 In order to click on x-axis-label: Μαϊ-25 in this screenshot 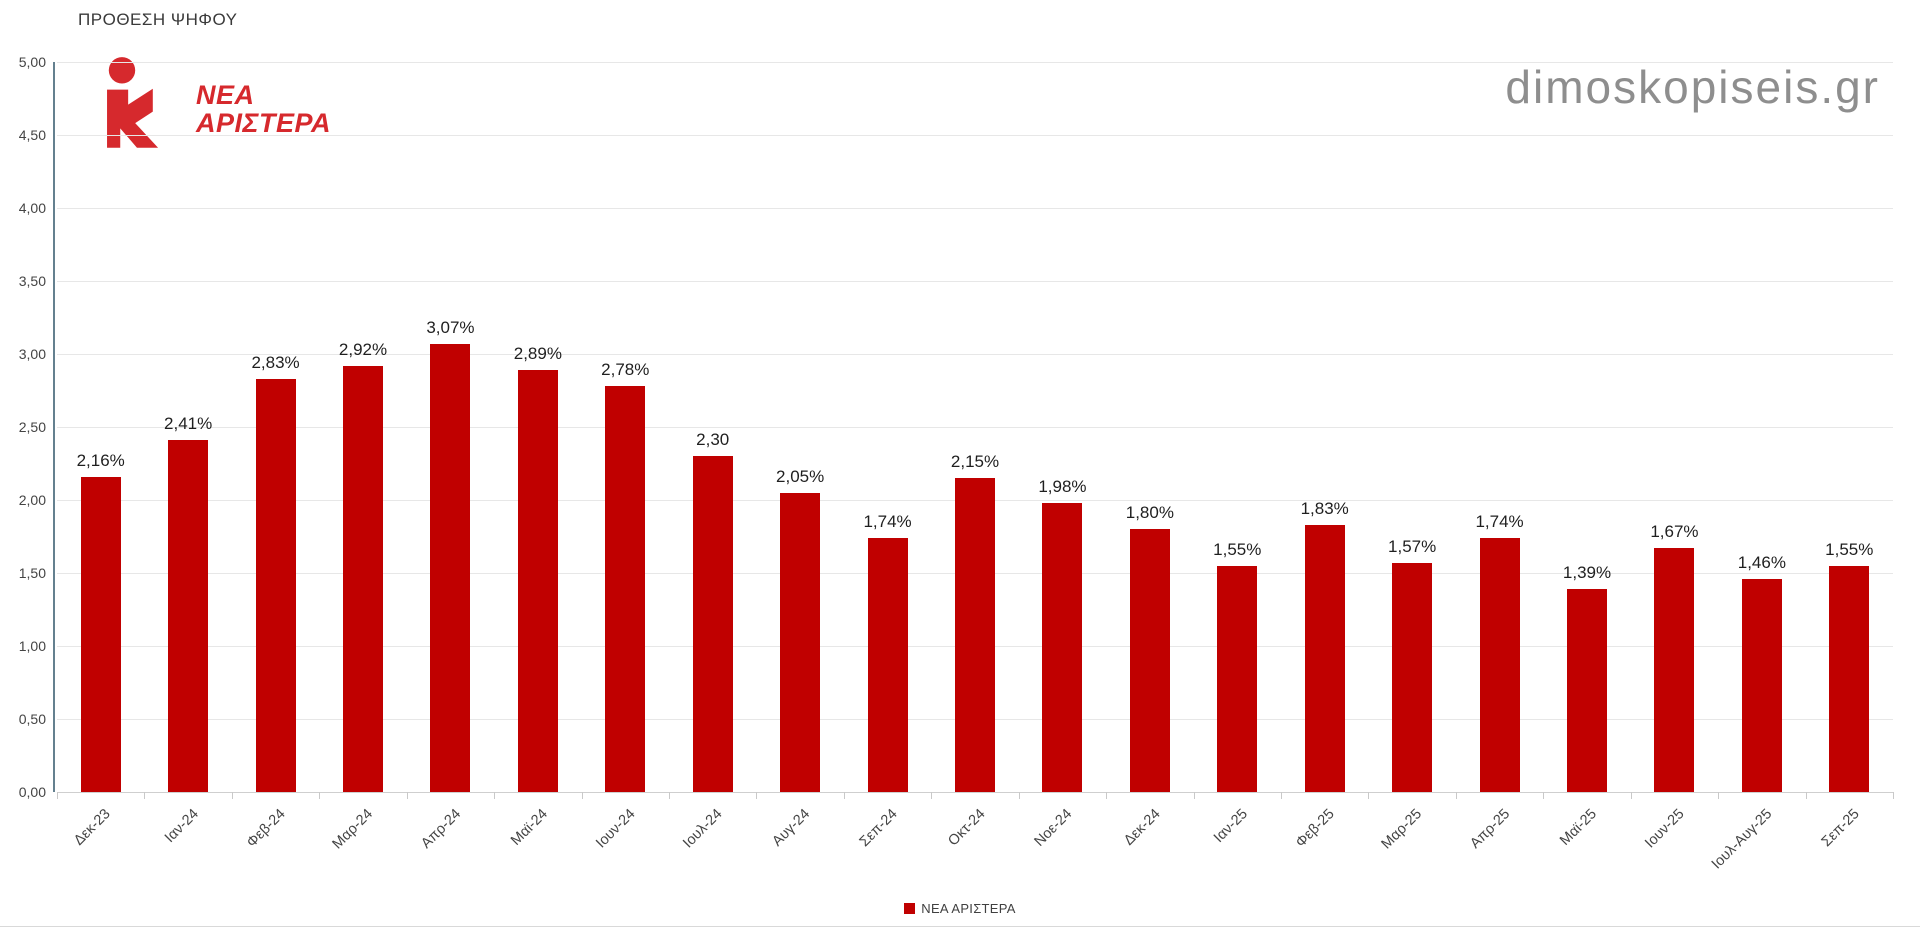, I will do `click(1579, 827)`.